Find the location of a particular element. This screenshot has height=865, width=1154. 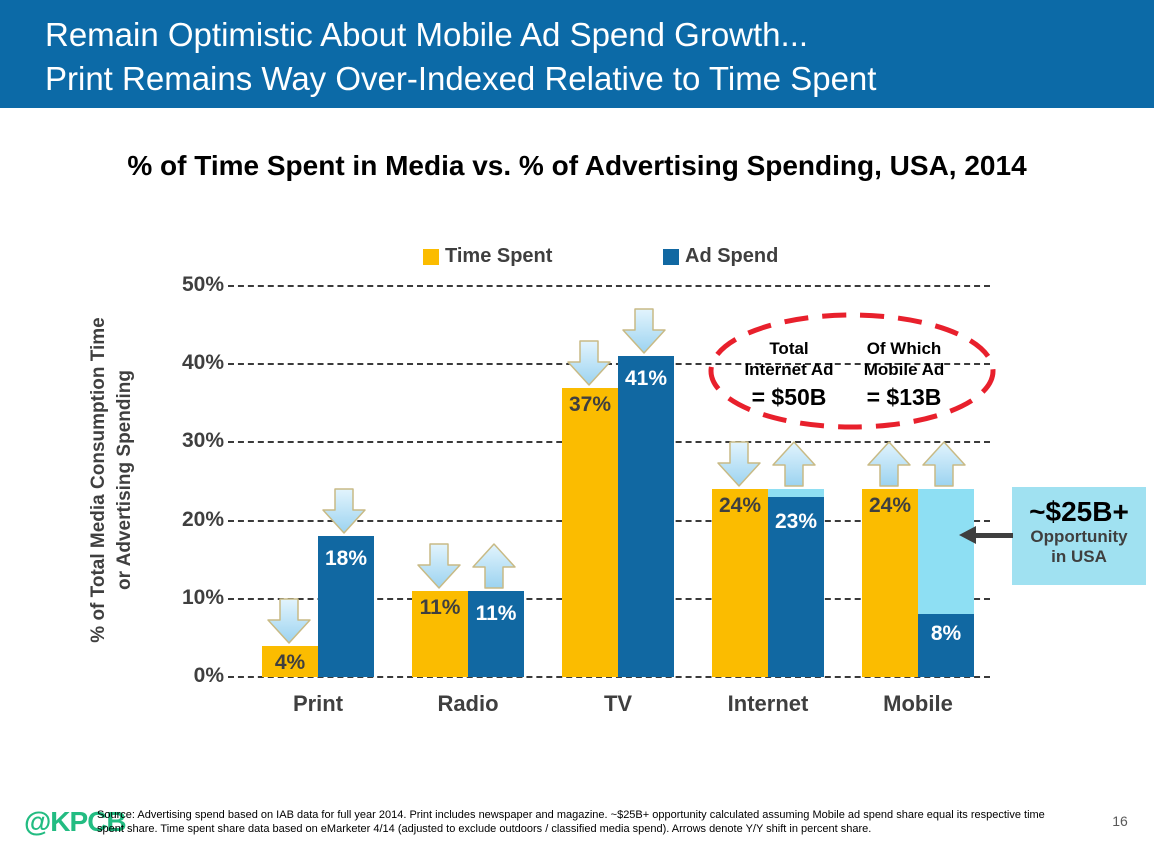

gridline-0% is located at coordinates (609, 677).